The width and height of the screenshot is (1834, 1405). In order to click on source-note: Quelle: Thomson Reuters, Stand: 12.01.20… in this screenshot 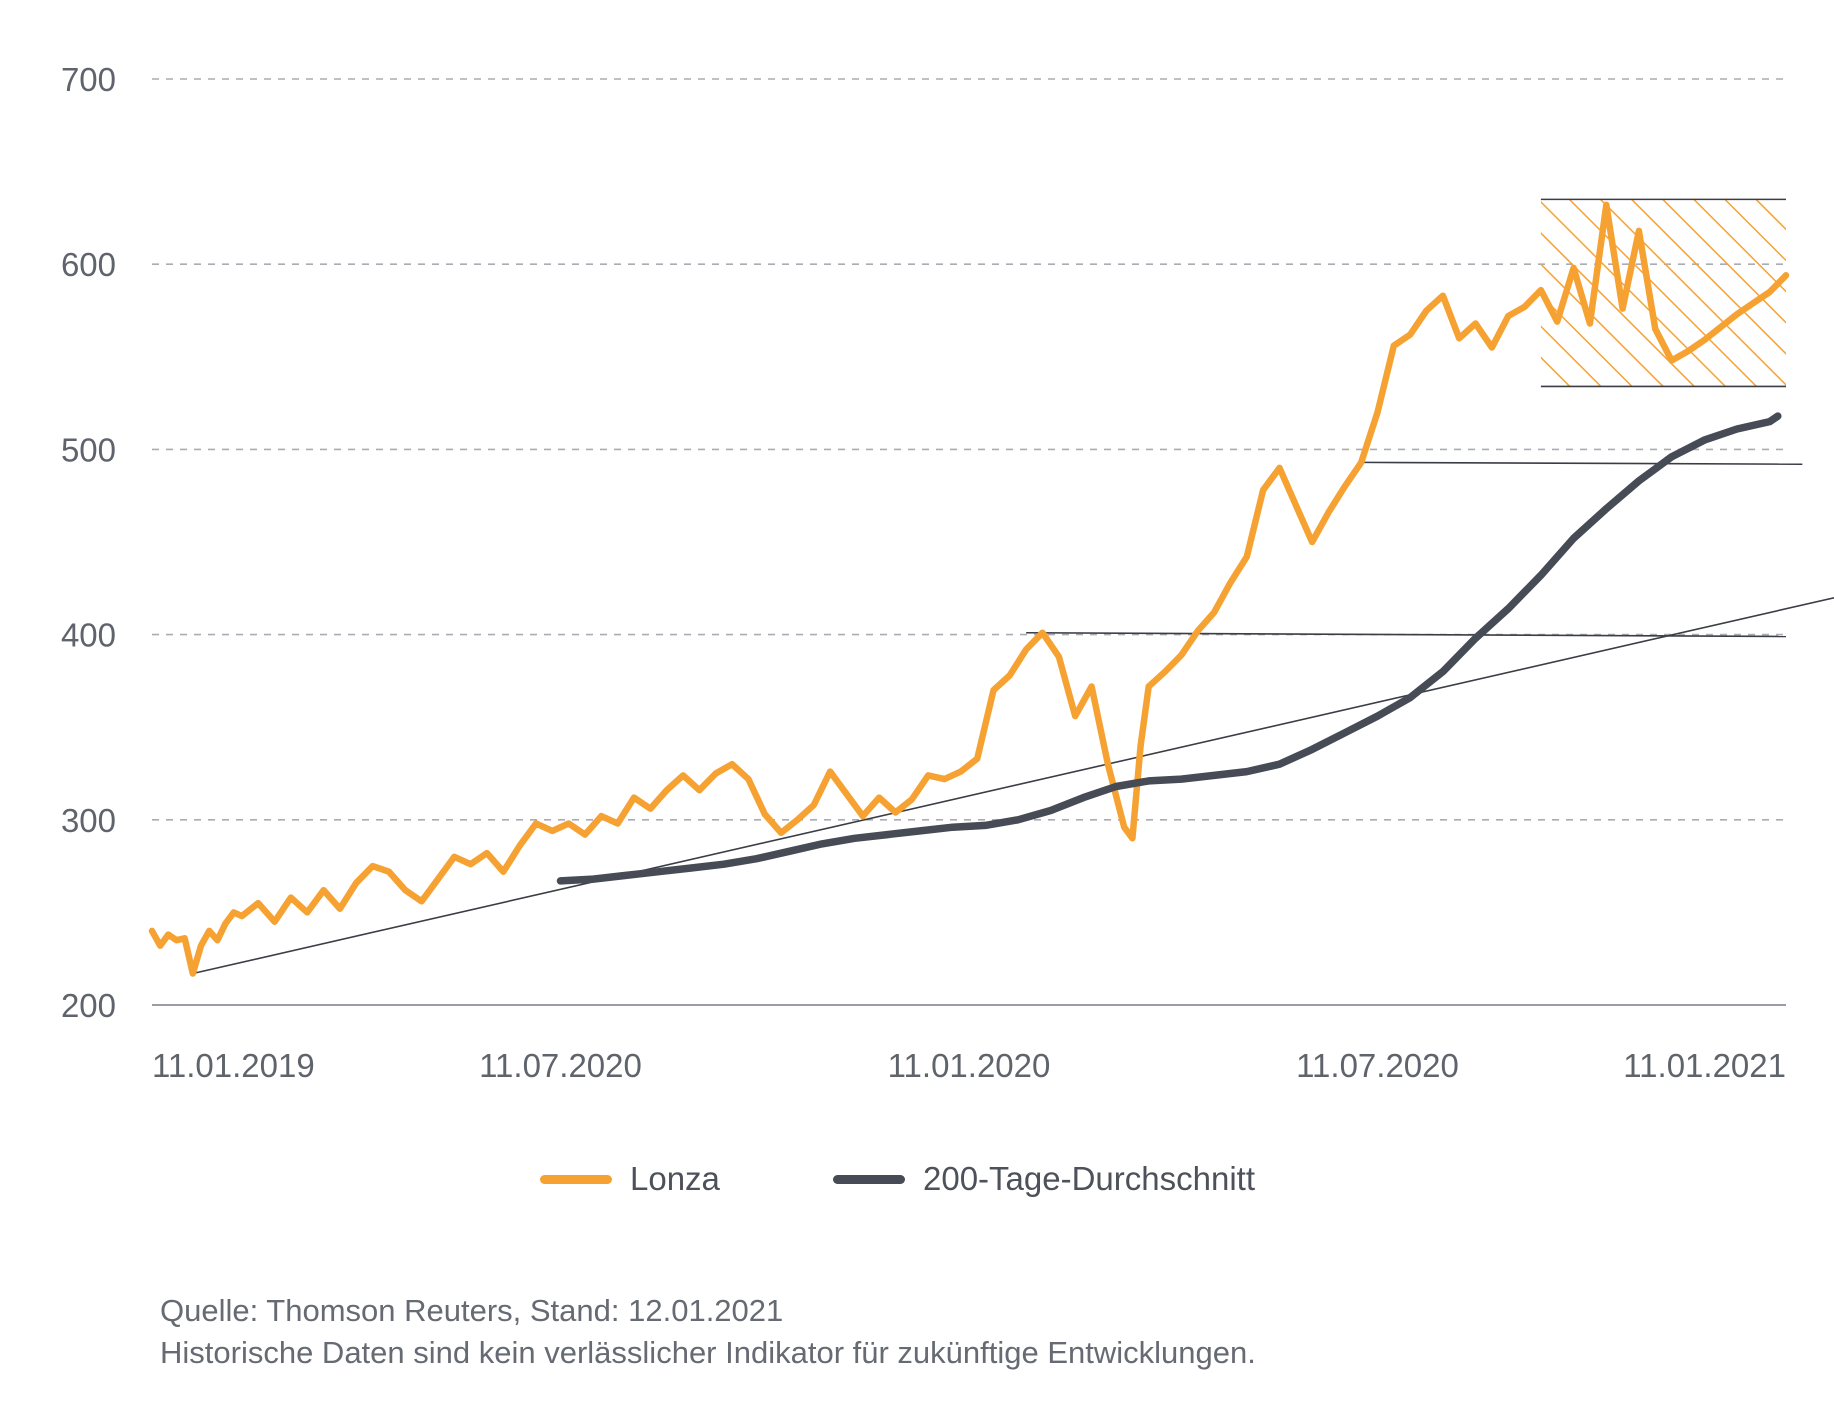, I will do `click(472, 1310)`.